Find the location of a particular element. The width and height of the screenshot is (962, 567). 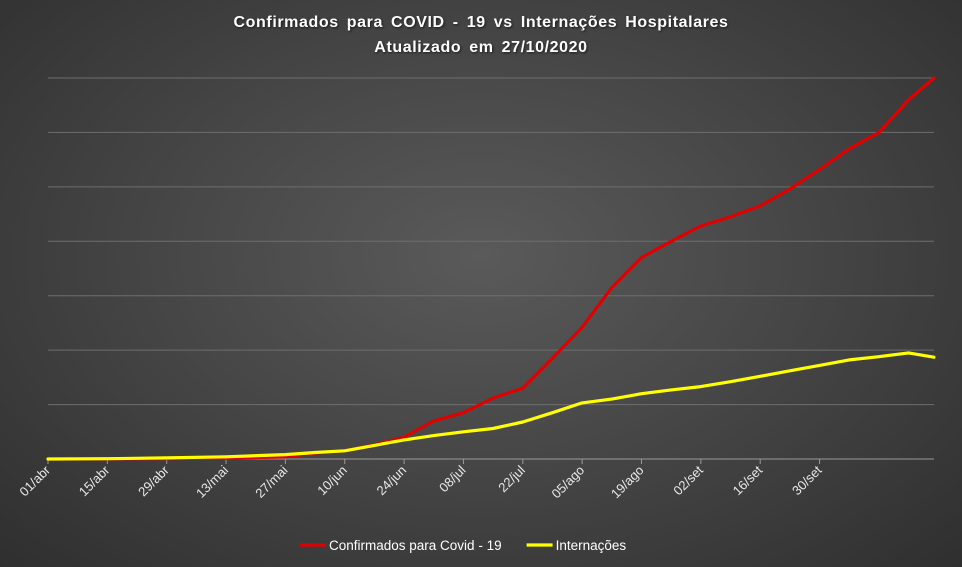

chart-subtitle: Atualizado em 27/10/2020 is located at coordinates (481, 47).